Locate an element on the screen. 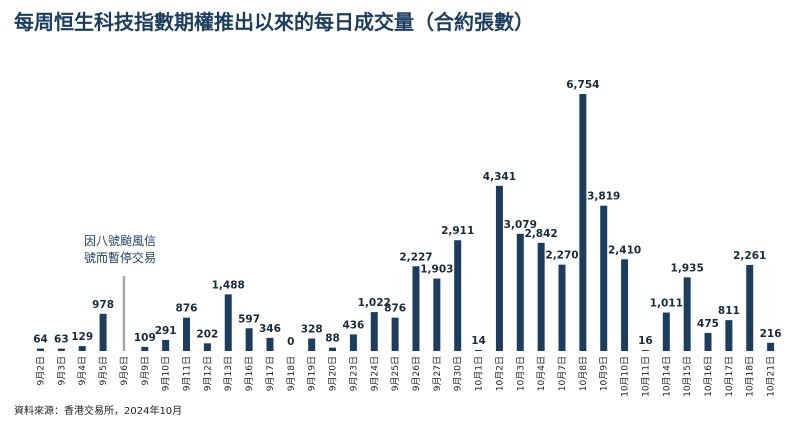  bar-9月23日 is located at coordinates (353, 342).